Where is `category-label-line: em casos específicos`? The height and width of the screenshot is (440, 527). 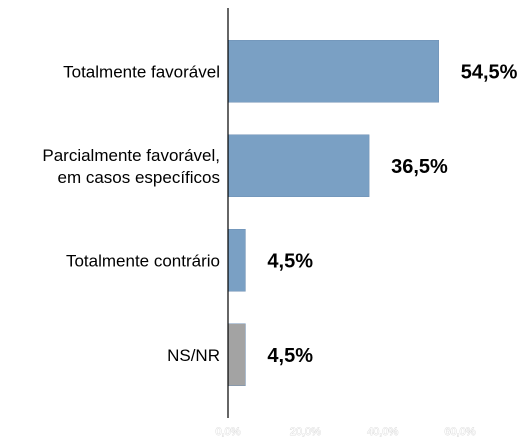
category-label-line: em casos específicos is located at coordinates (138, 177).